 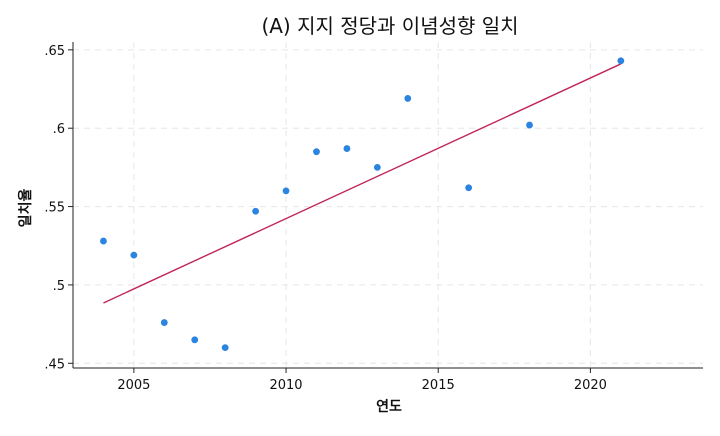 I want to click on y-tick-label: .5, so click(x=59, y=286).